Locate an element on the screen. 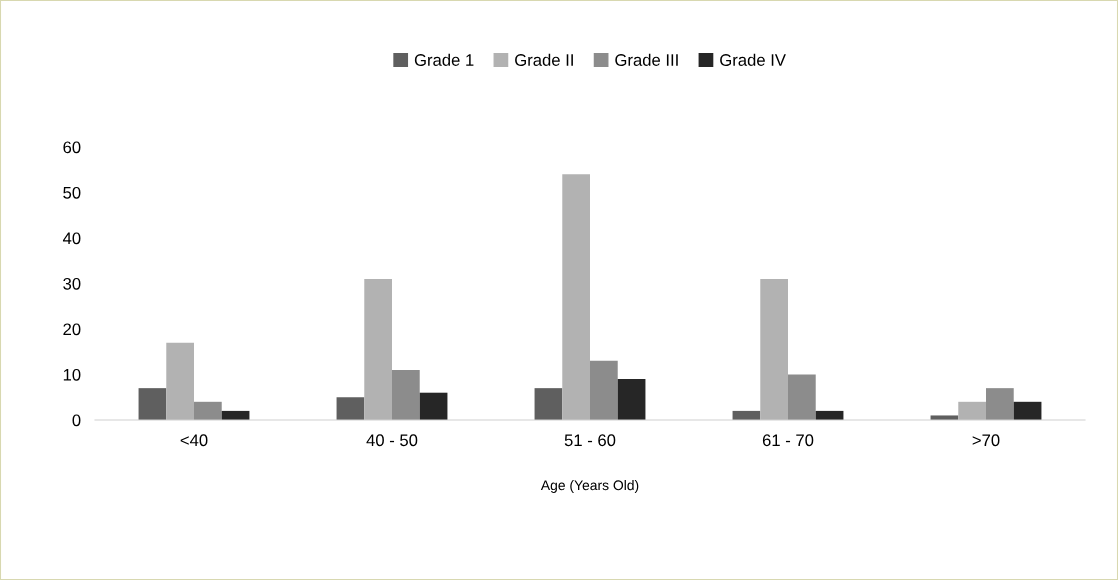 This screenshot has height=580, width=1118. y-tick-label: 30 is located at coordinates (72, 283).